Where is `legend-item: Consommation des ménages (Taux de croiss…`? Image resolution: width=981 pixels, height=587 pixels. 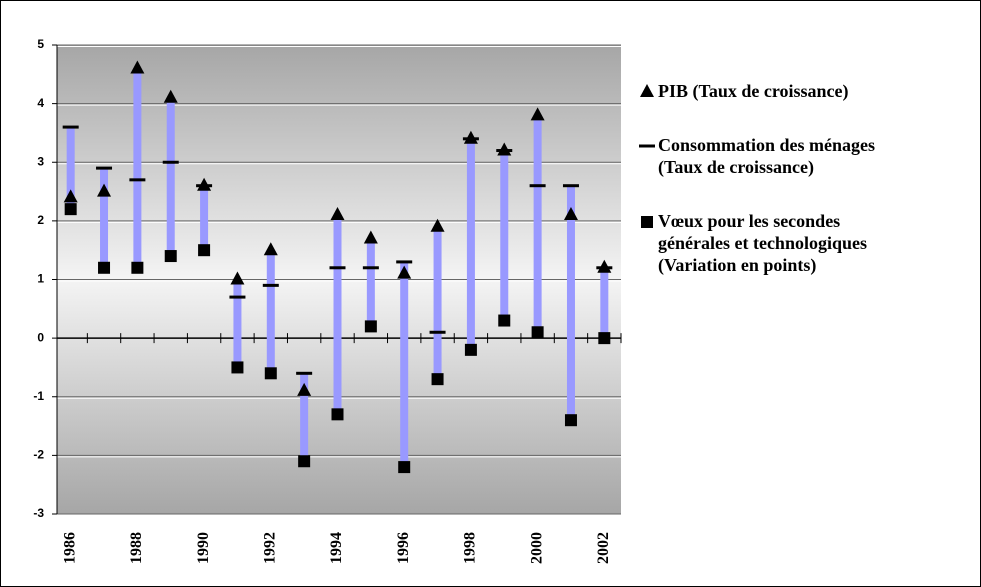 legend-item: Consommation des ménages (Taux de croiss… is located at coordinates (803, 156).